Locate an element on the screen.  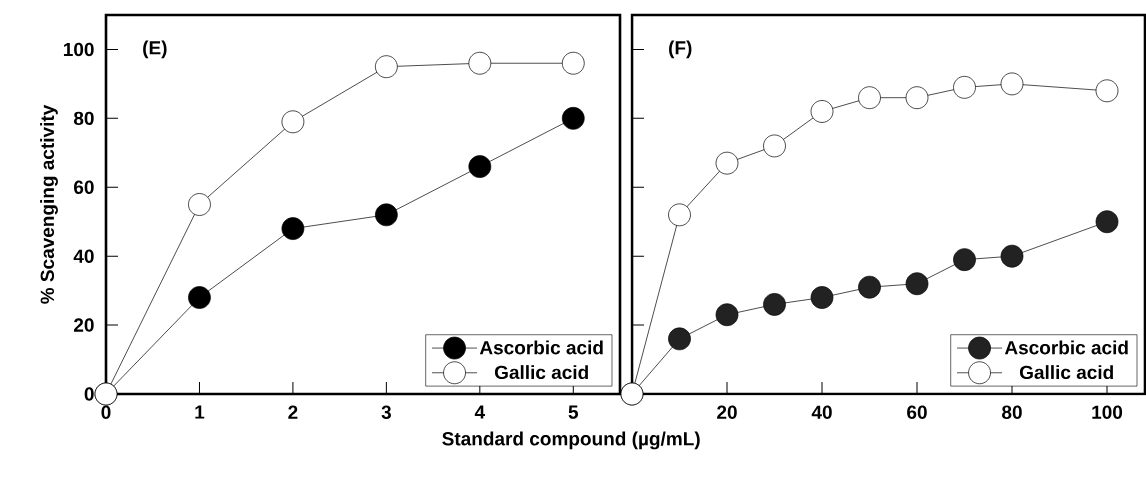
annotation: (F) is located at coordinates (680, 49).